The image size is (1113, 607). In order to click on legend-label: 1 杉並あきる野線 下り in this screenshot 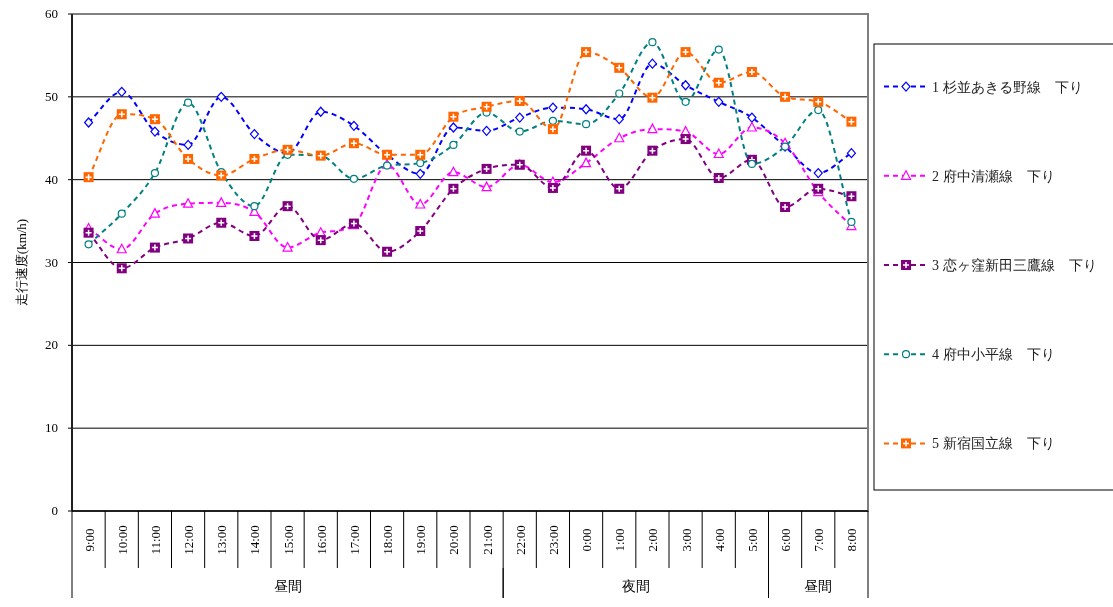, I will do `click(1007, 87)`.